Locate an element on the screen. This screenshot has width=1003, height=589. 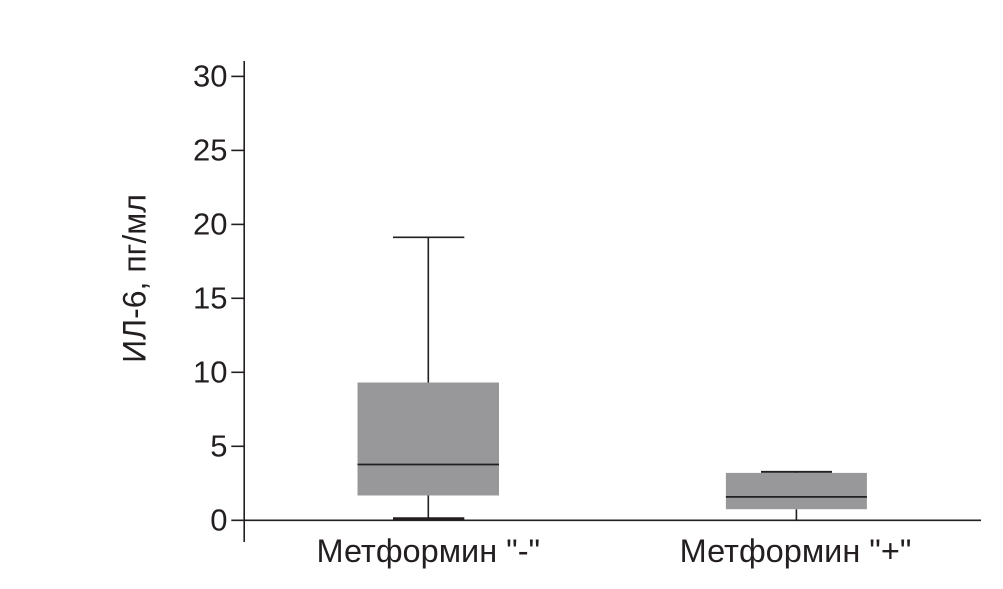
svg-text: 25 is located at coordinates (210, 150).